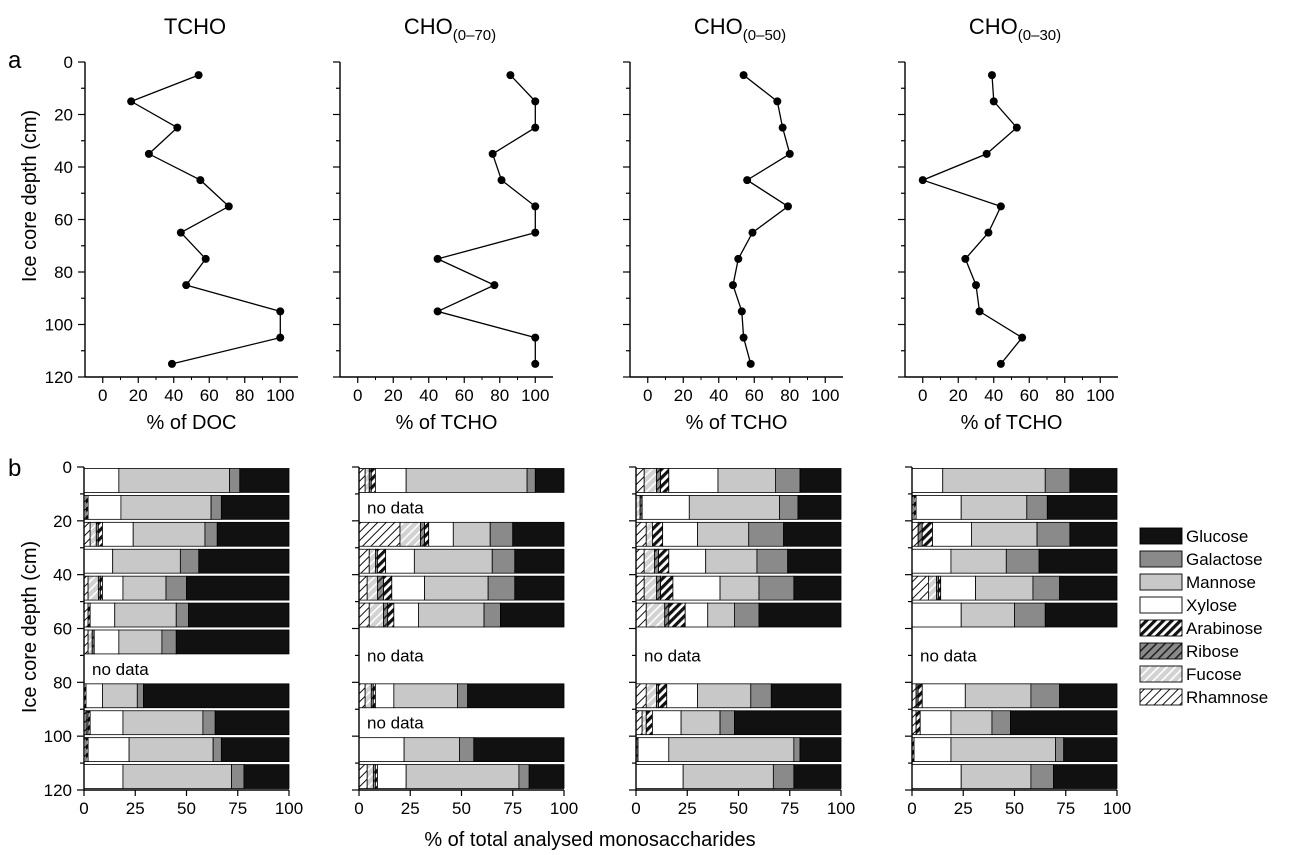  What do you see at coordinates (1018, 642) in the screenshot?
I see `panel-b-chart-4: no data 0 25 50 75 100` at bounding box center [1018, 642].